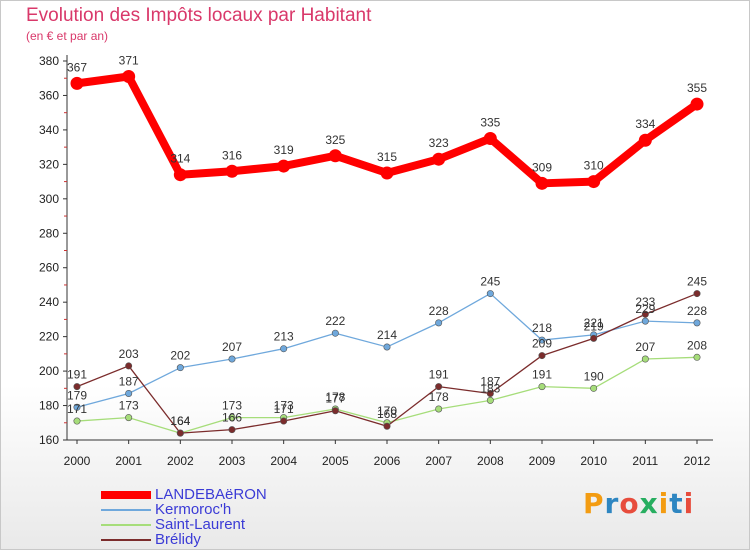 The image size is (750, 550). Describe the element at coordinates (180, 421) in the screenshot. I see `data-label: 164` at that location.